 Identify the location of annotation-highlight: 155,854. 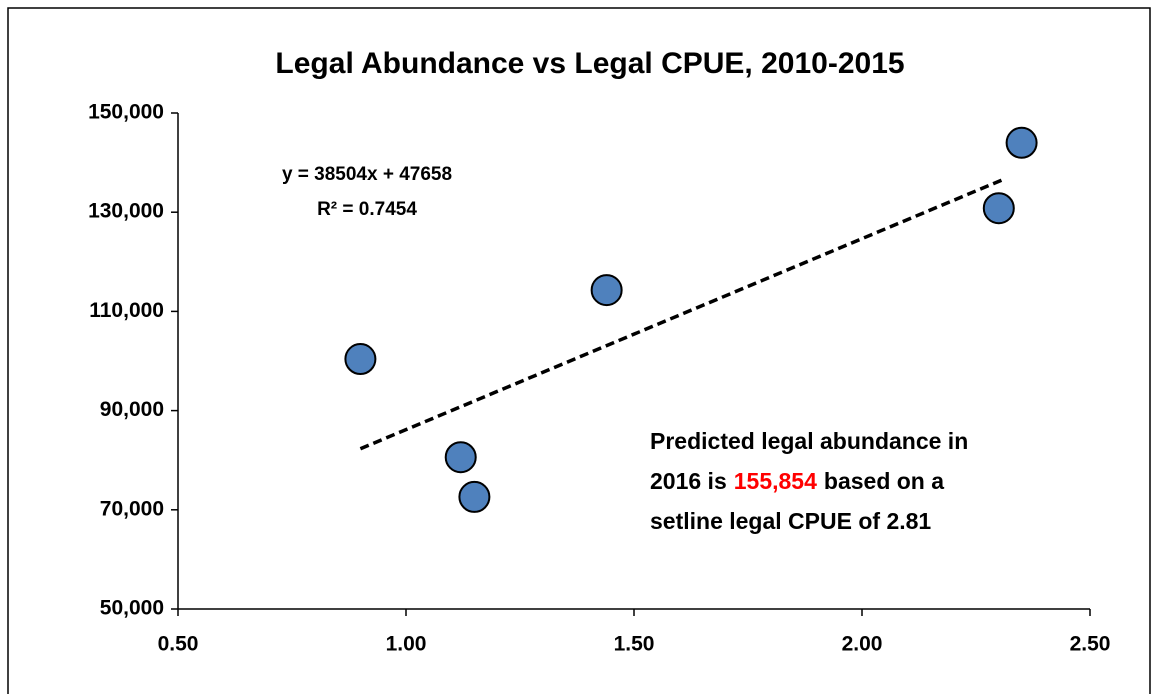
(775, 481).